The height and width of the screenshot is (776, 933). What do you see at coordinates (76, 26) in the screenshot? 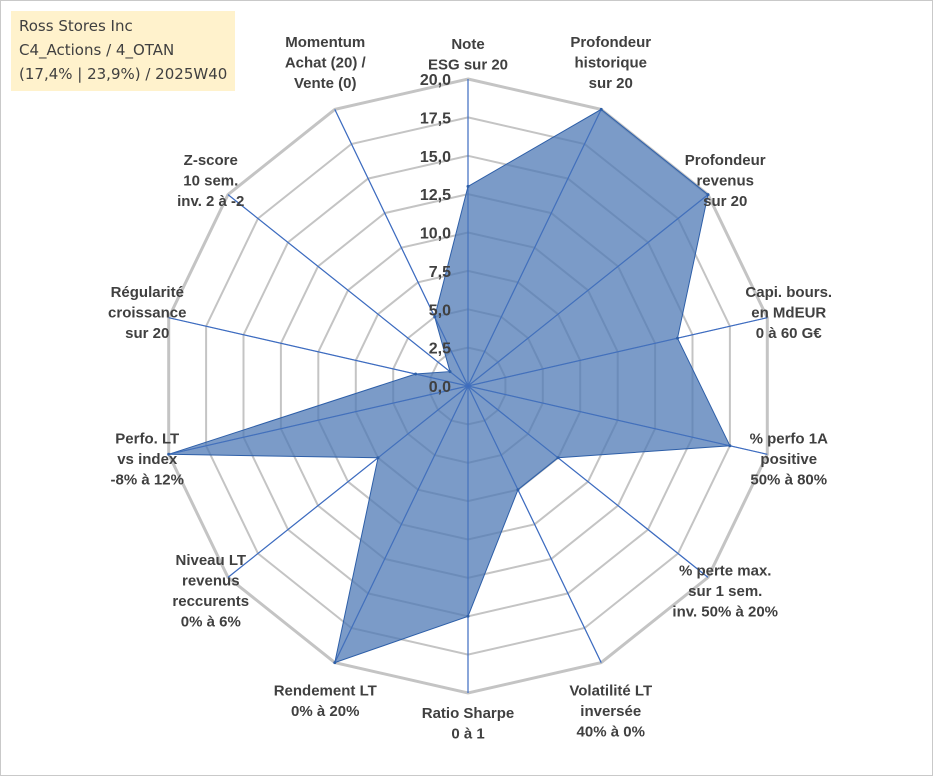
I see `title-line-1: Ross Stores Inc` at bounding box center [76, 26].